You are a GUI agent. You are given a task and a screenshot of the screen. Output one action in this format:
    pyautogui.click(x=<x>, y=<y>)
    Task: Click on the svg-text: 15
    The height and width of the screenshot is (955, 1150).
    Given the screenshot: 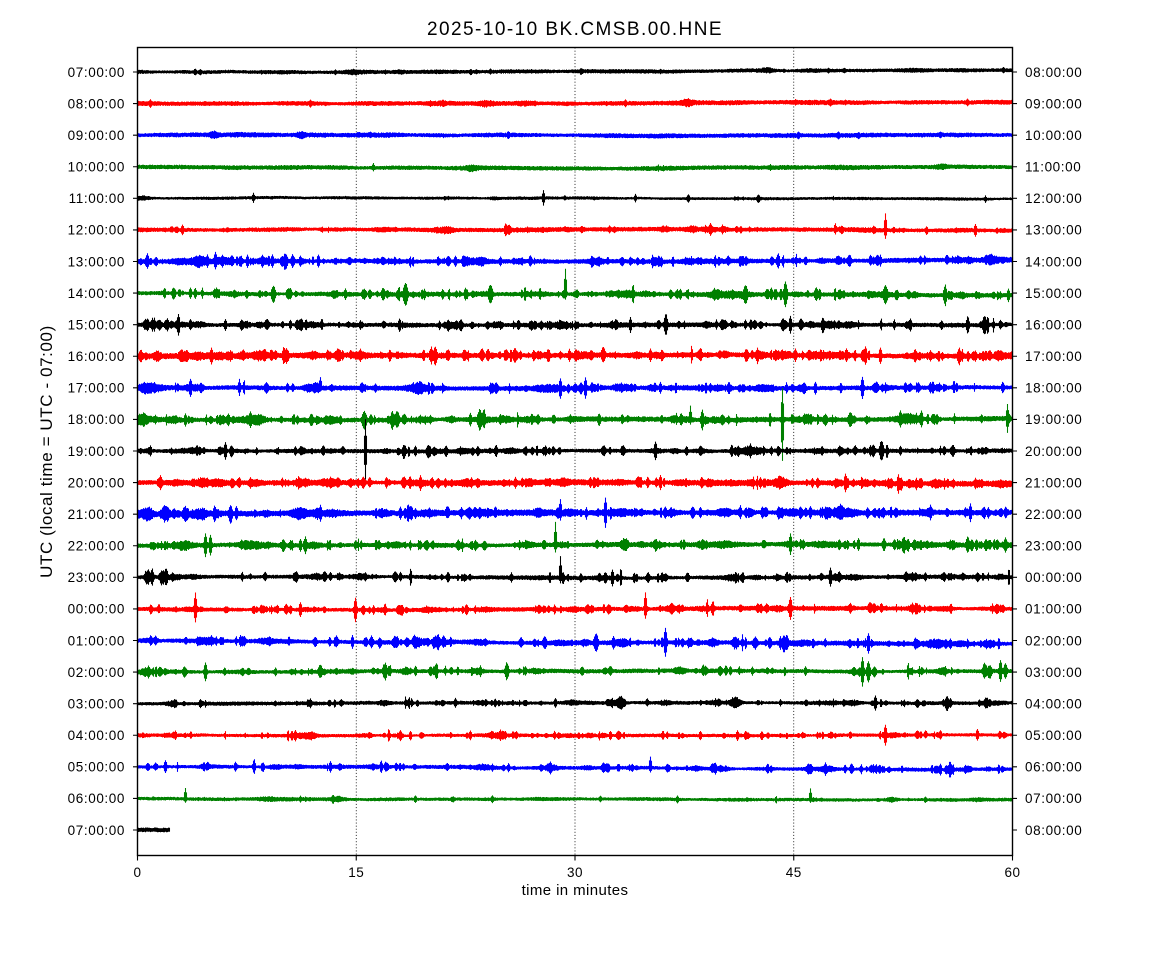 What is the action you would take?
    pyautogui.click(x=356, y=872)
    